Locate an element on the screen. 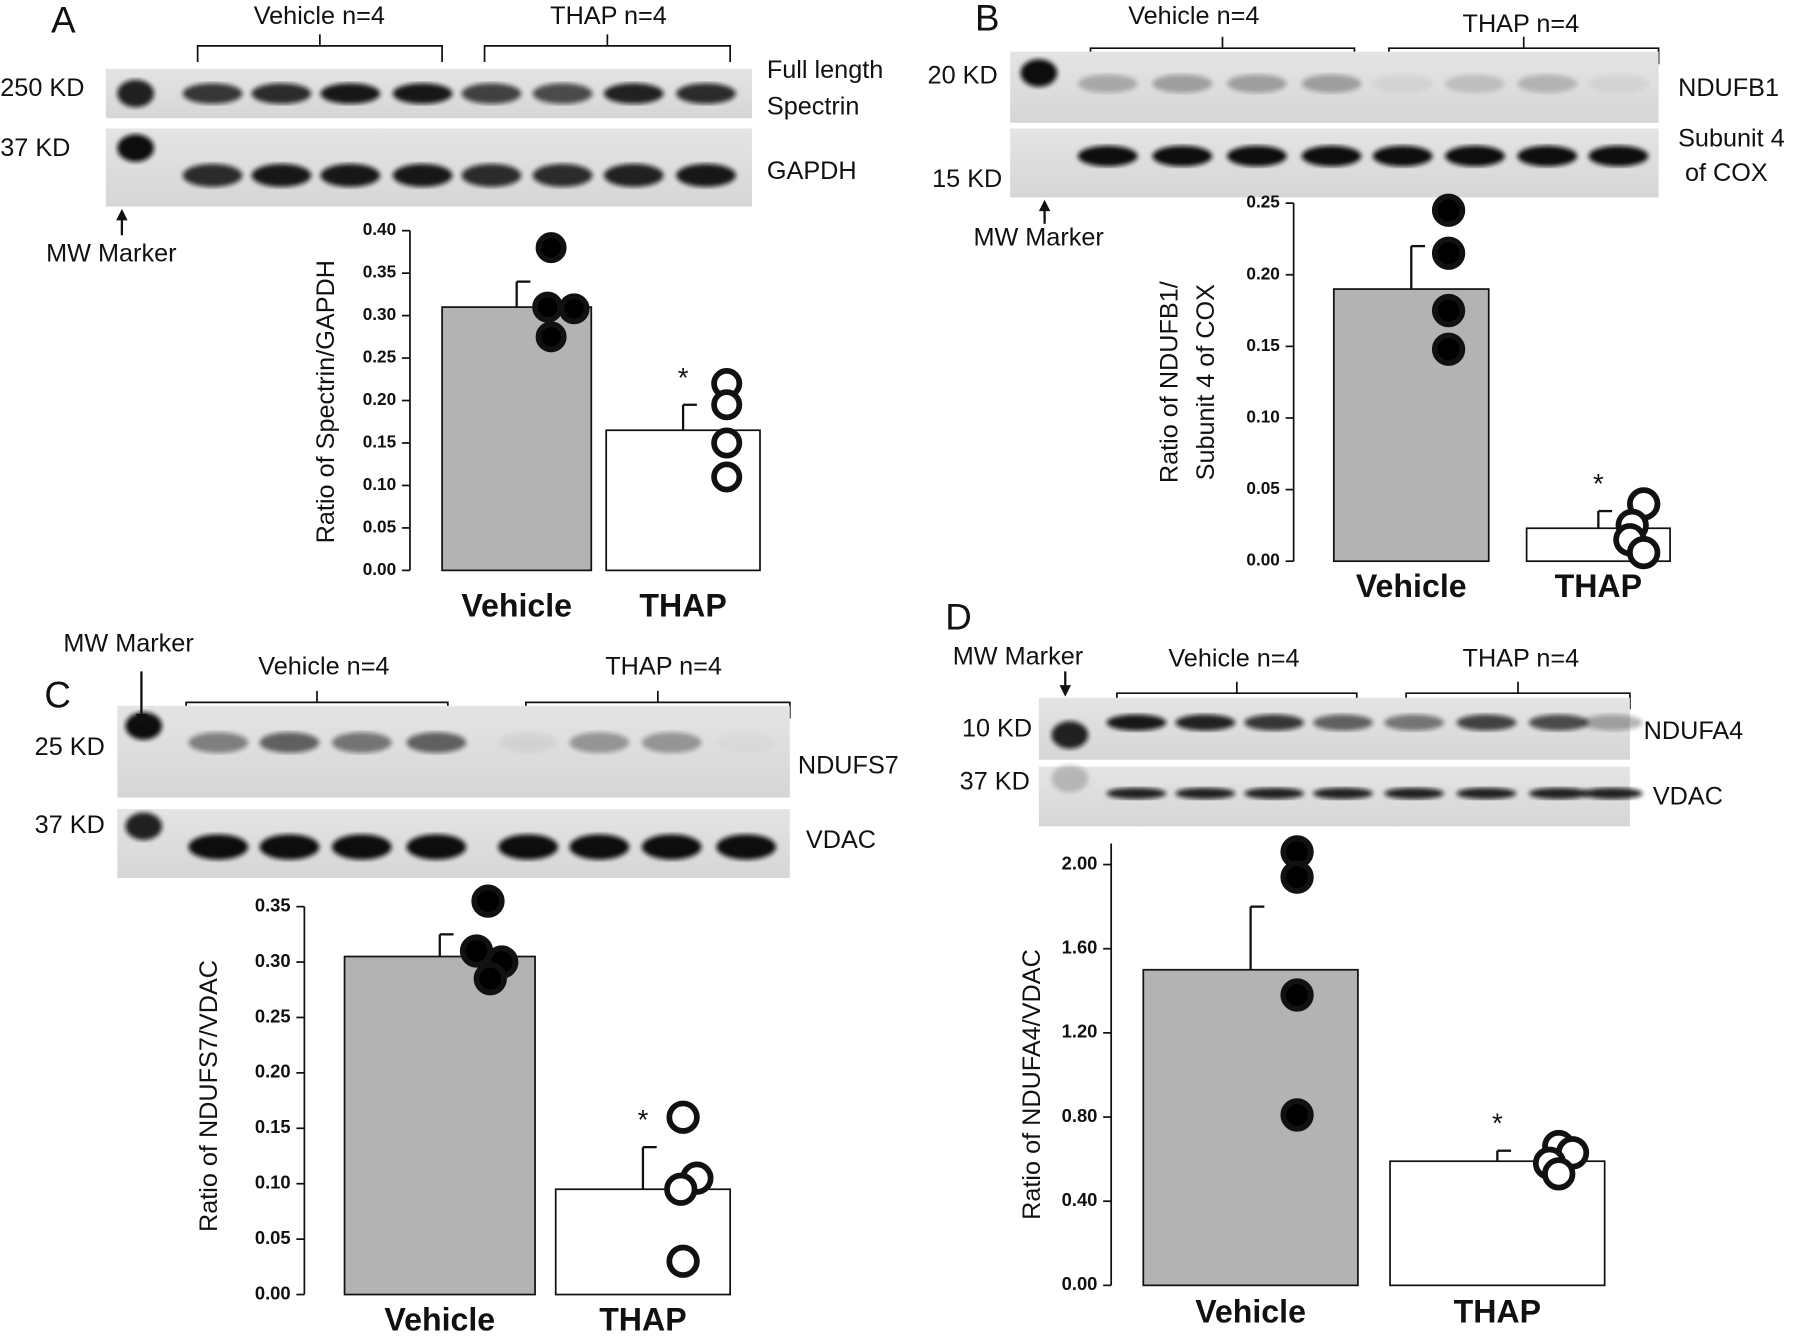 The width and height of the screenshot is (1800, 1337). mw-label: 37 KD is located at coordinates (70, 825).